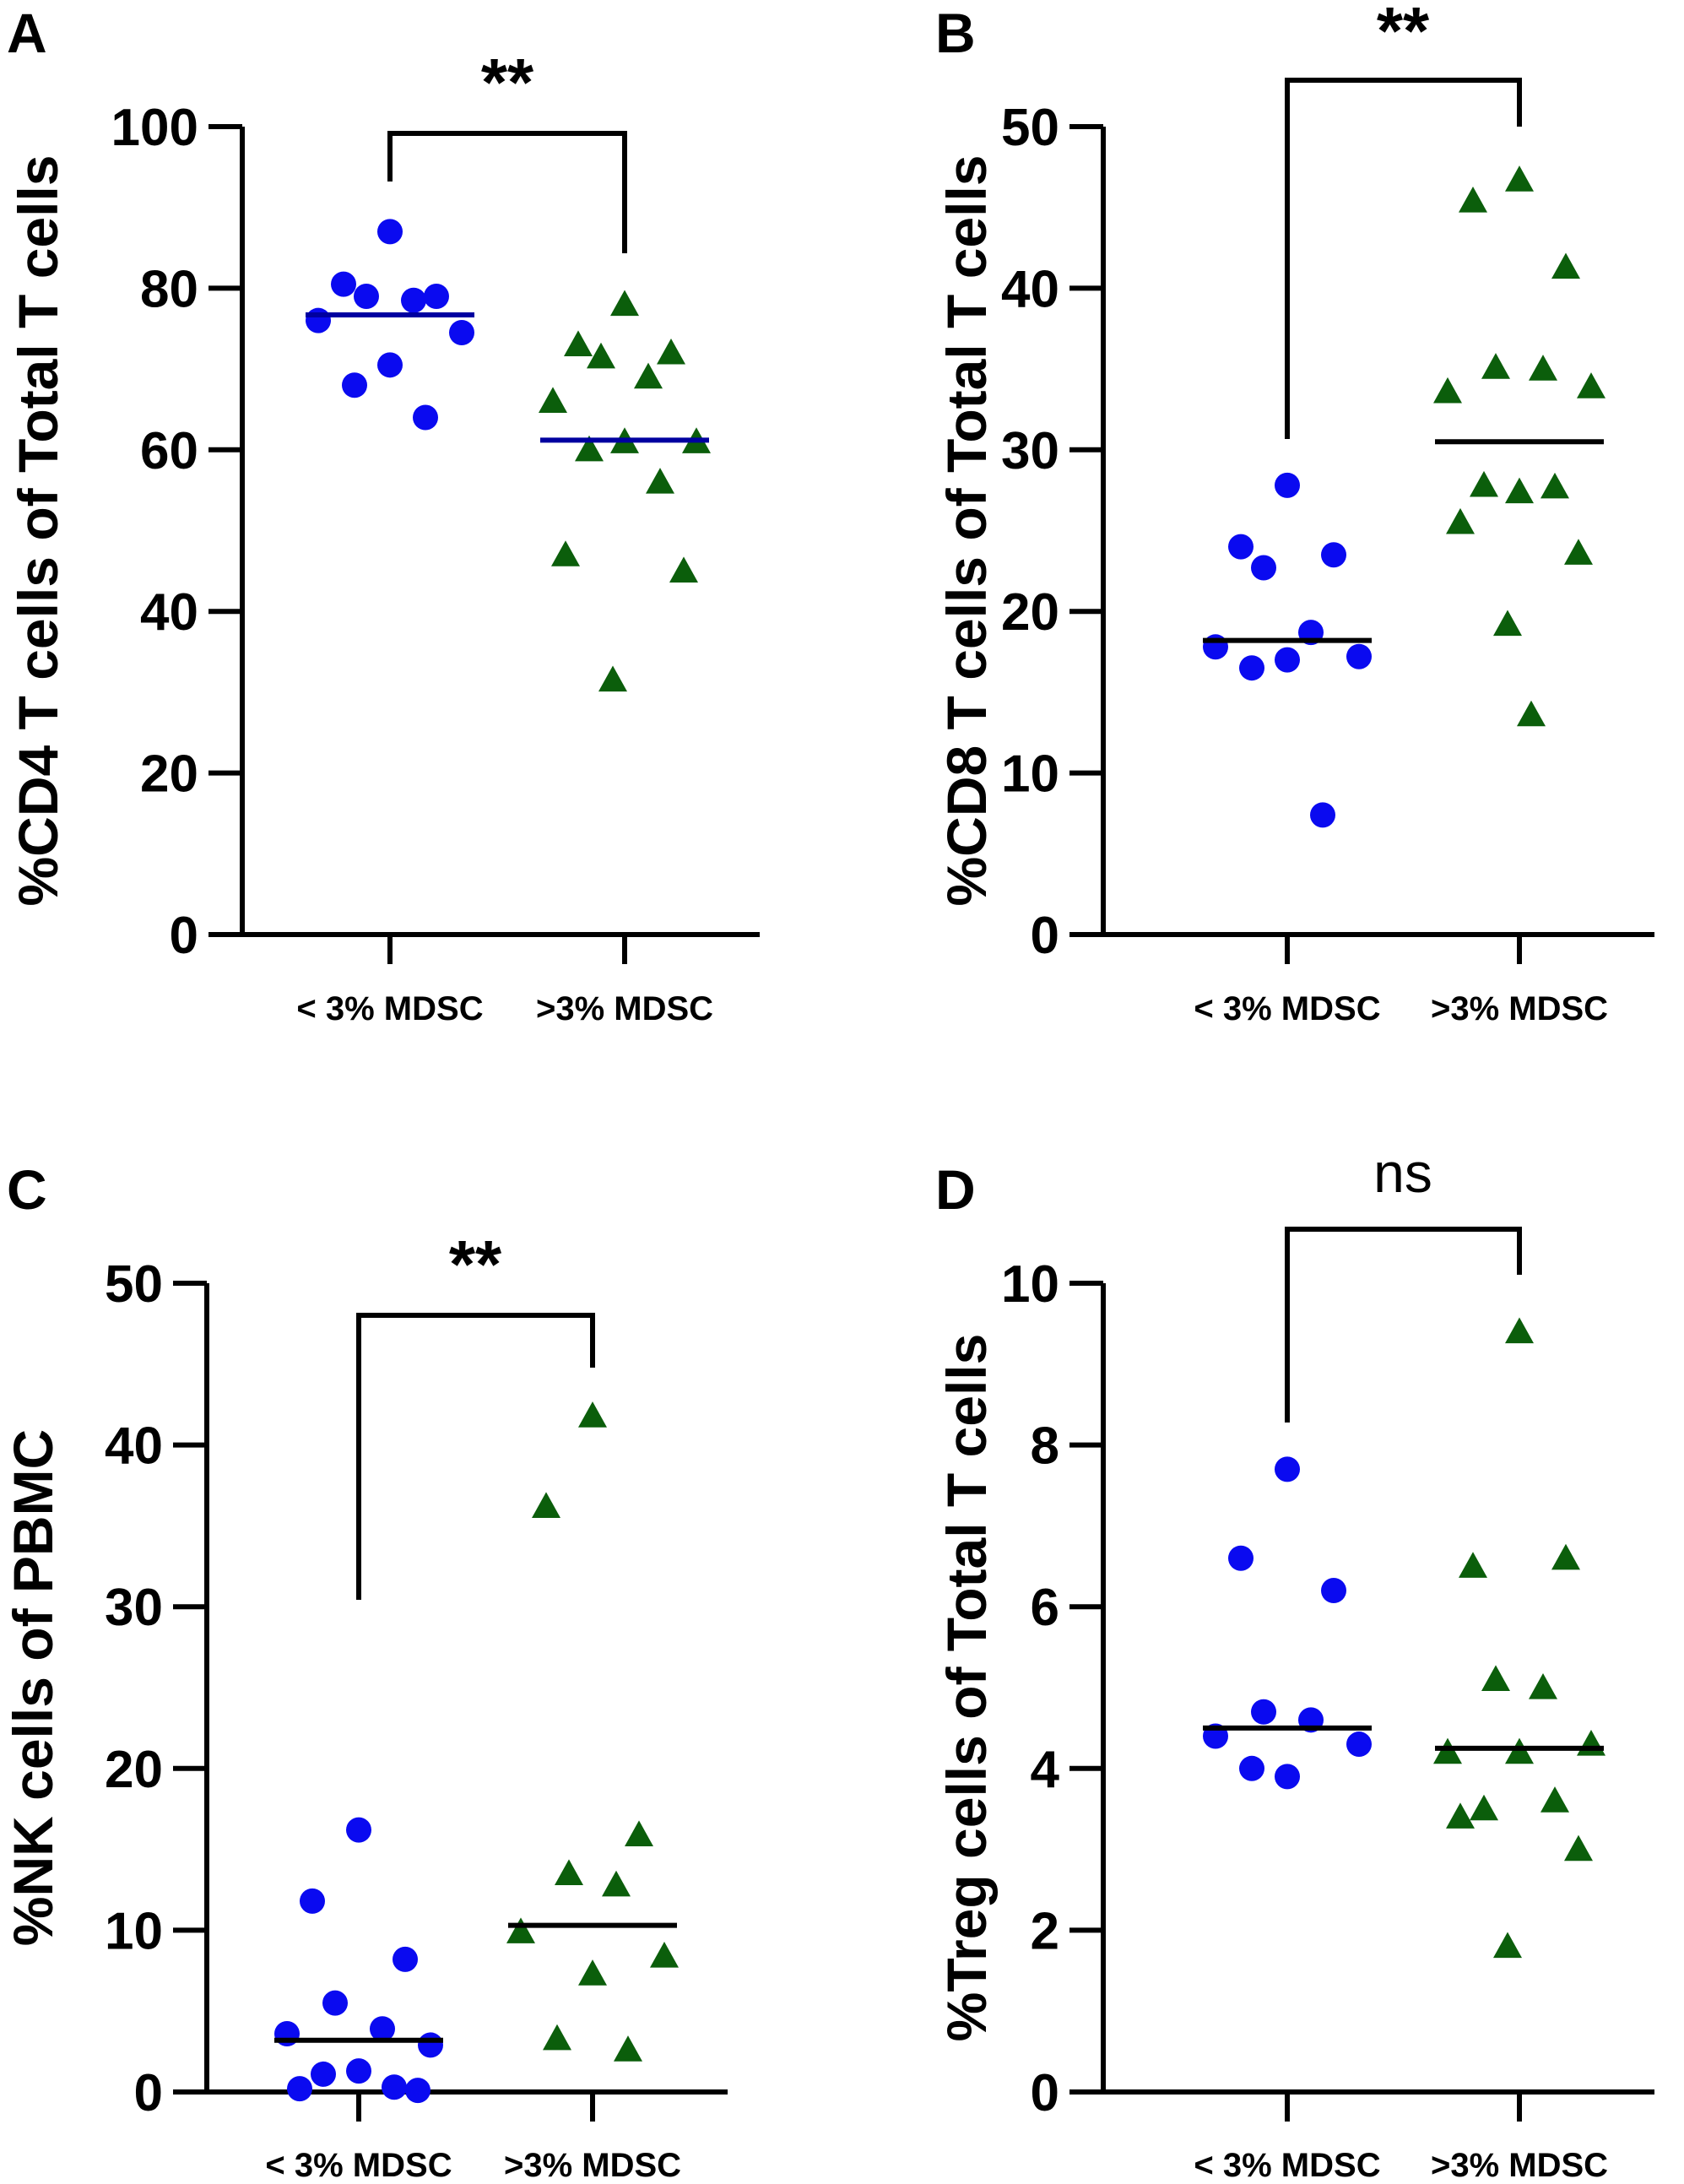 This screenshot has width=1684, height=2184. Describe the element at coordinates (1402, 1172) in the screenshot. I see `significance-label: ns` at that location.